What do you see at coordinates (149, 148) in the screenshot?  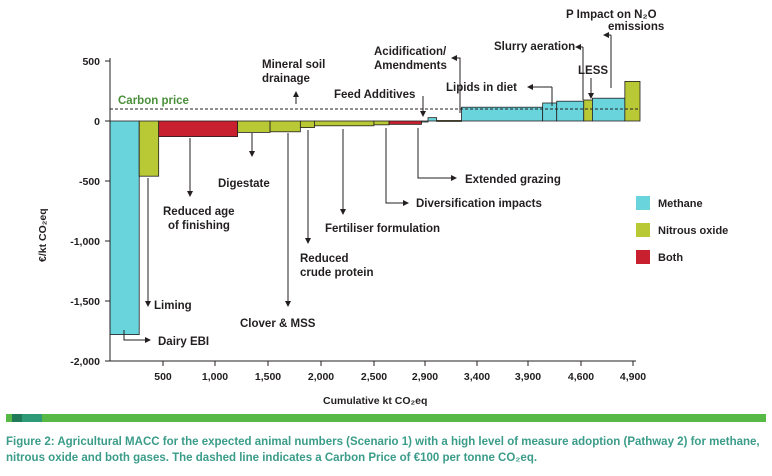 I see `bar-liming` at bounding box center [149, 148].